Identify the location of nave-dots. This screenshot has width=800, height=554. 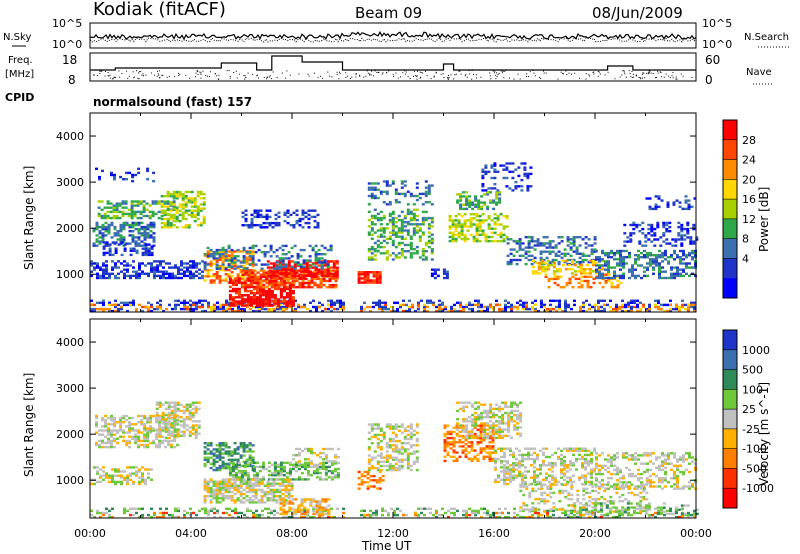
(393, 75).